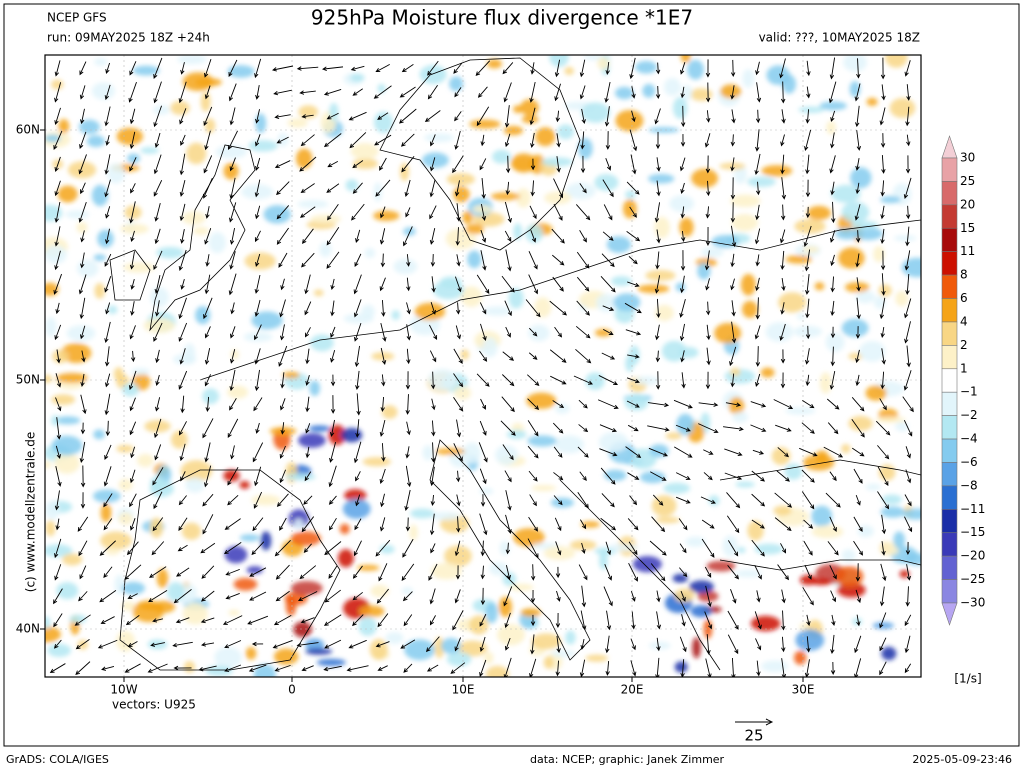 Image resolution: width=1024 pixels, height=768 pixels. What do you see at coordinates (30, 379) in the screenshot?
I see `latitude-labels: 60N 50N 40N` at bounding box center [30, 379].